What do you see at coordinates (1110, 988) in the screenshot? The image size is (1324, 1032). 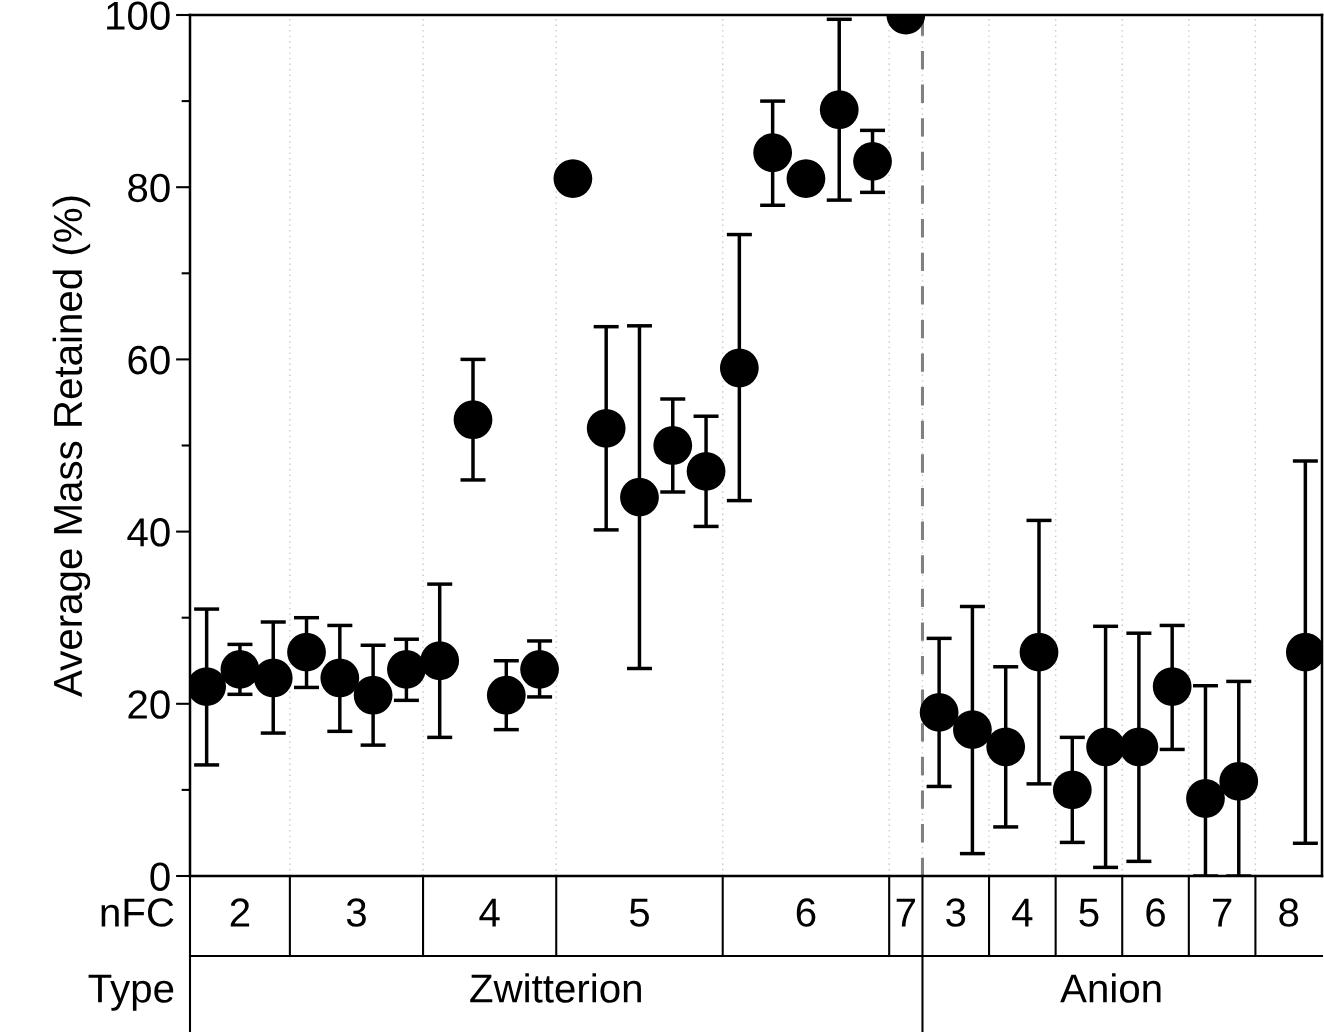 I see `text: Anion` at bounding box center [1110, 988].